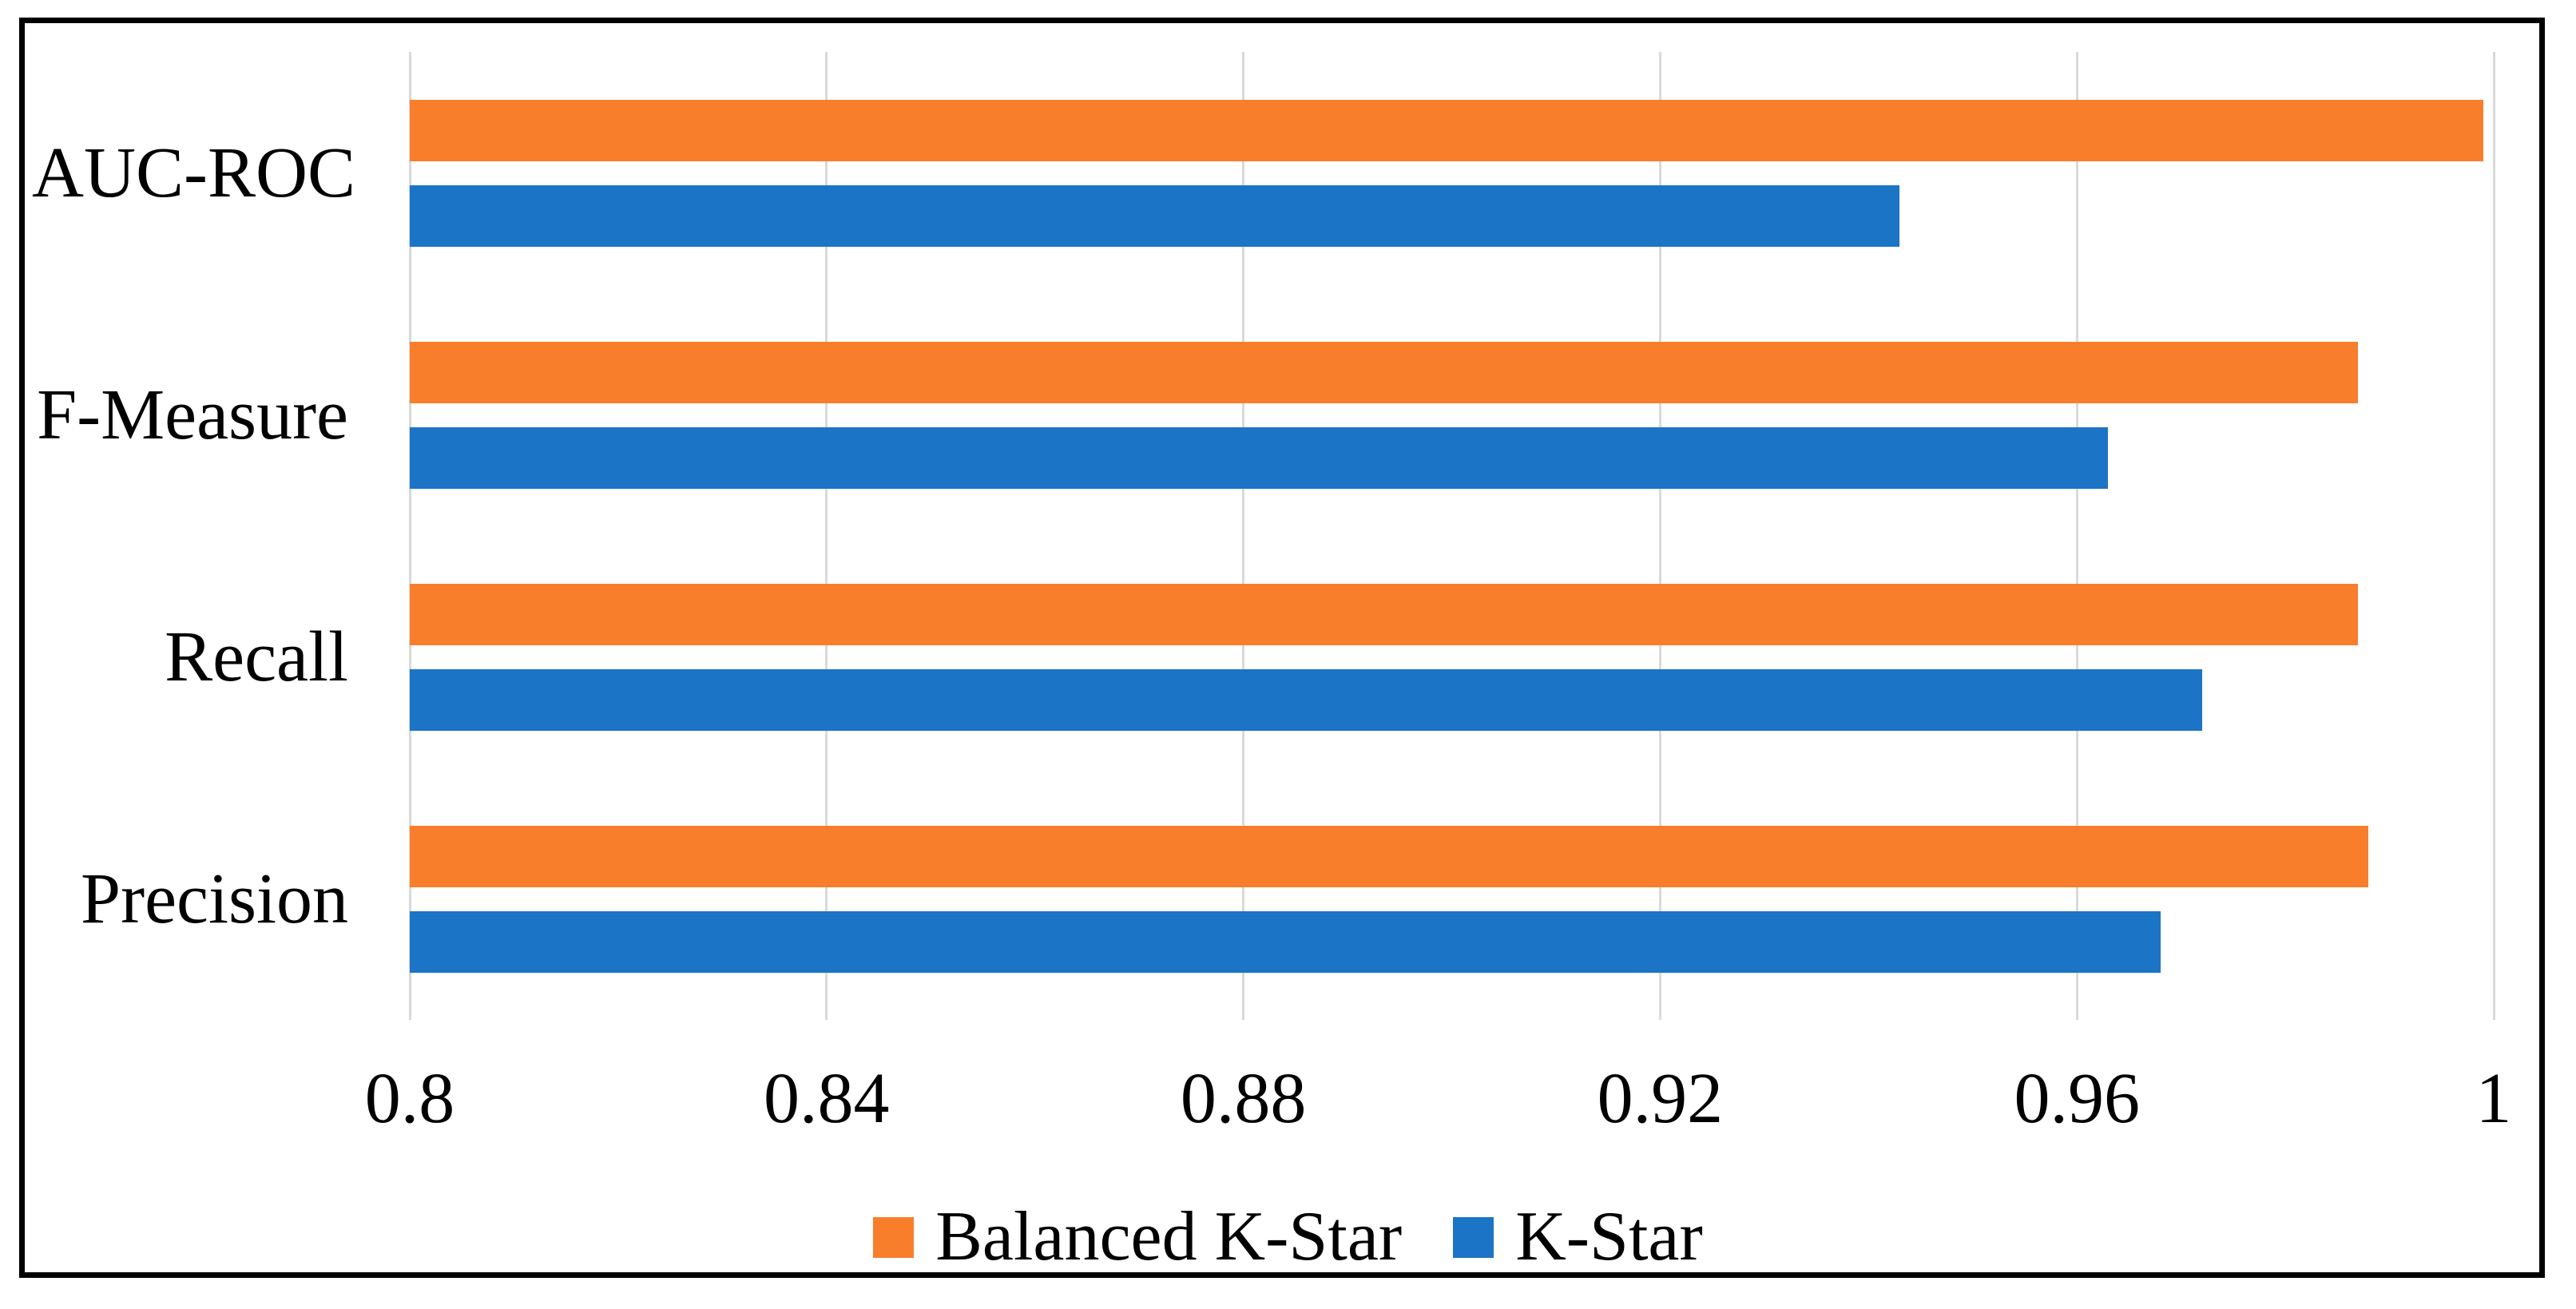 This screenshot has width=2576, height=1309. I want to click on legend: Balanced K-Star K-Star, so click(1288, 1237).